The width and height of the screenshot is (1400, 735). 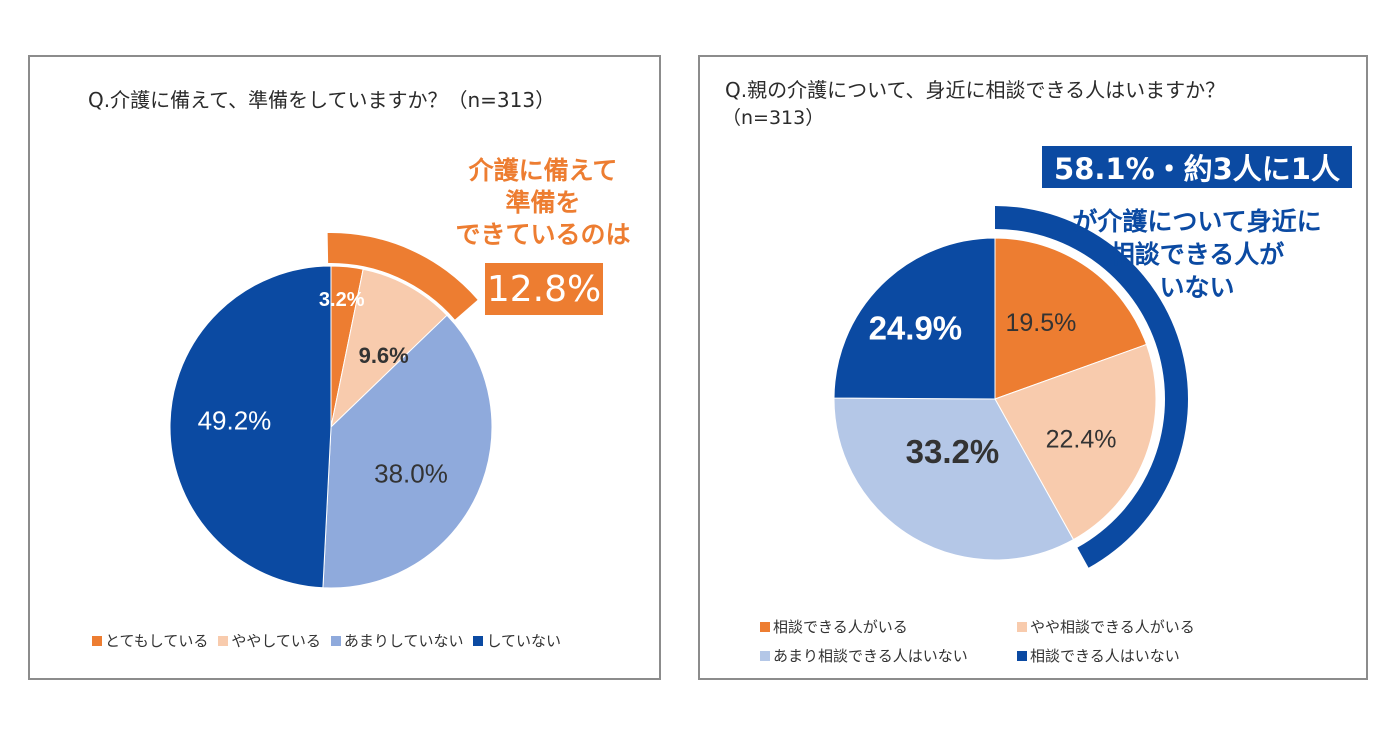 What do you see at coordinates (524, 641) in the screenshot?
I see `legend-label: していない` at bounding box center [524, 641].